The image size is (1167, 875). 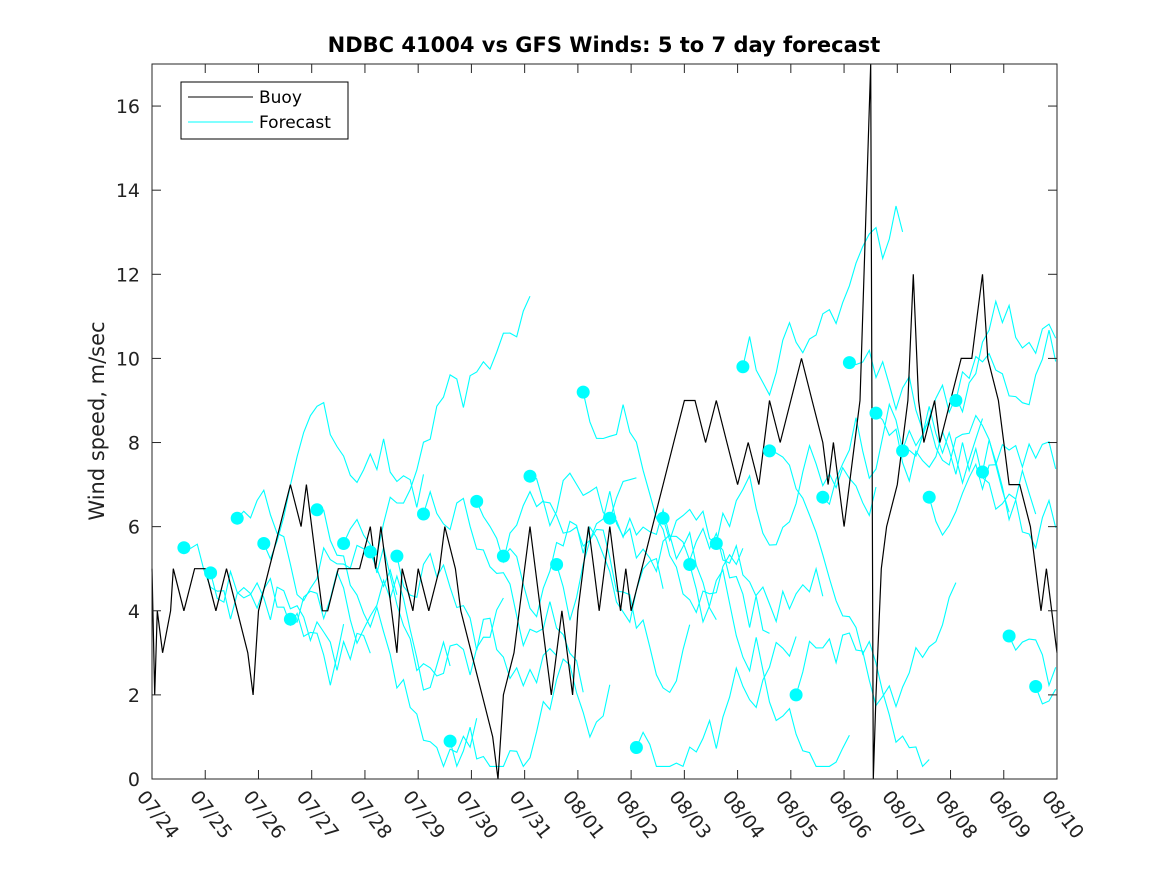 I want to click on legend: Buoy Forecast, so click(x=264, y=110).